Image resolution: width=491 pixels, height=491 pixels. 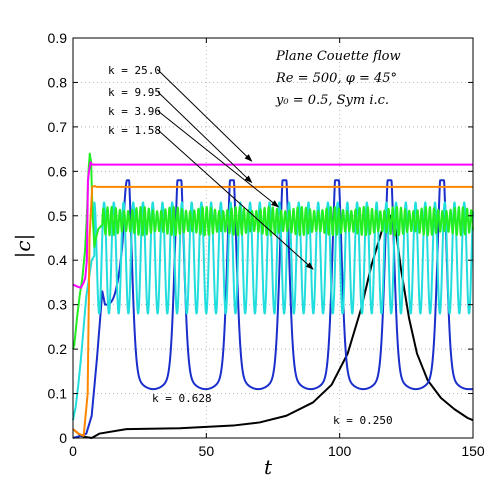 I want to click on series-label-k0250: k = 0.250, so click(x=363, y=420).